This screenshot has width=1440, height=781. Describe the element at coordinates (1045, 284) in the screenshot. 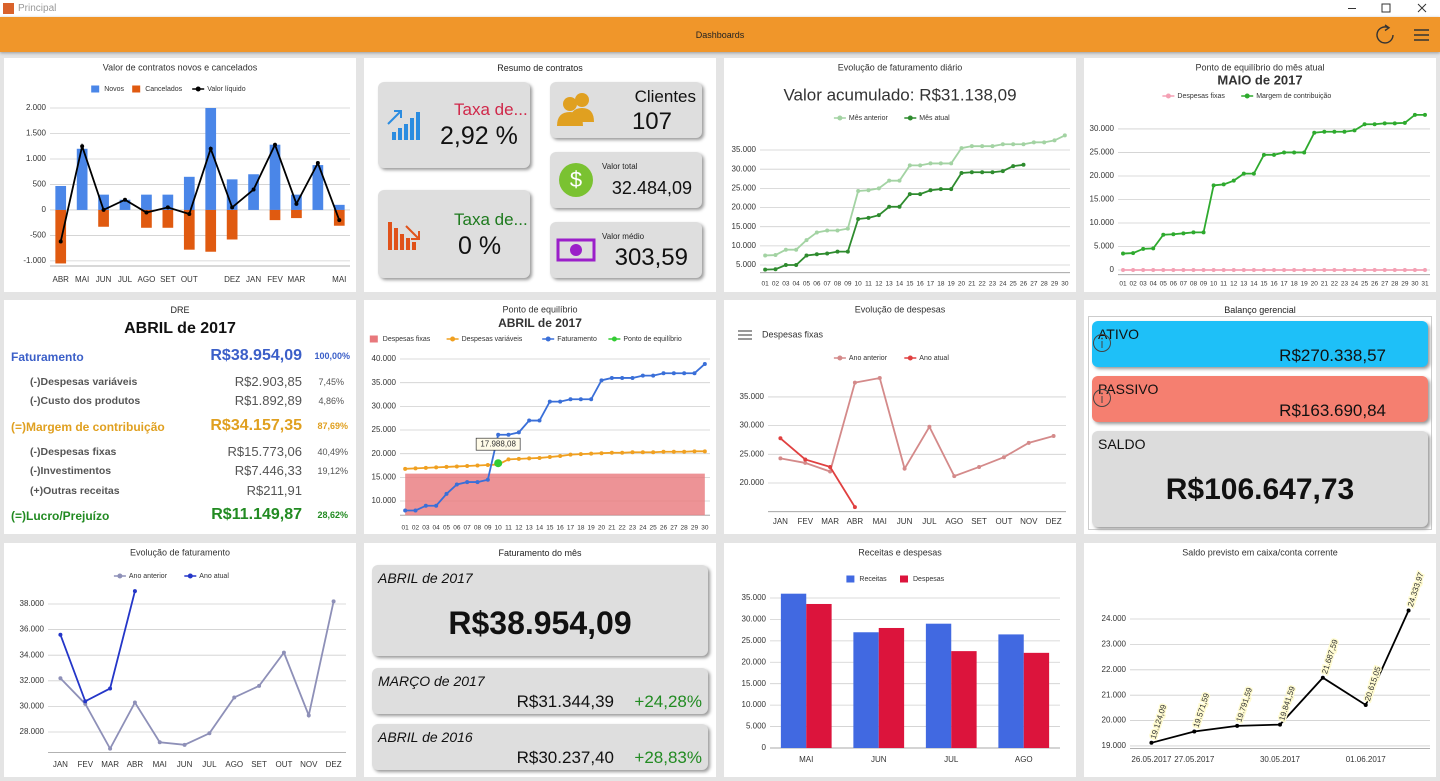

I see `x-tick-label: 28` at that location.